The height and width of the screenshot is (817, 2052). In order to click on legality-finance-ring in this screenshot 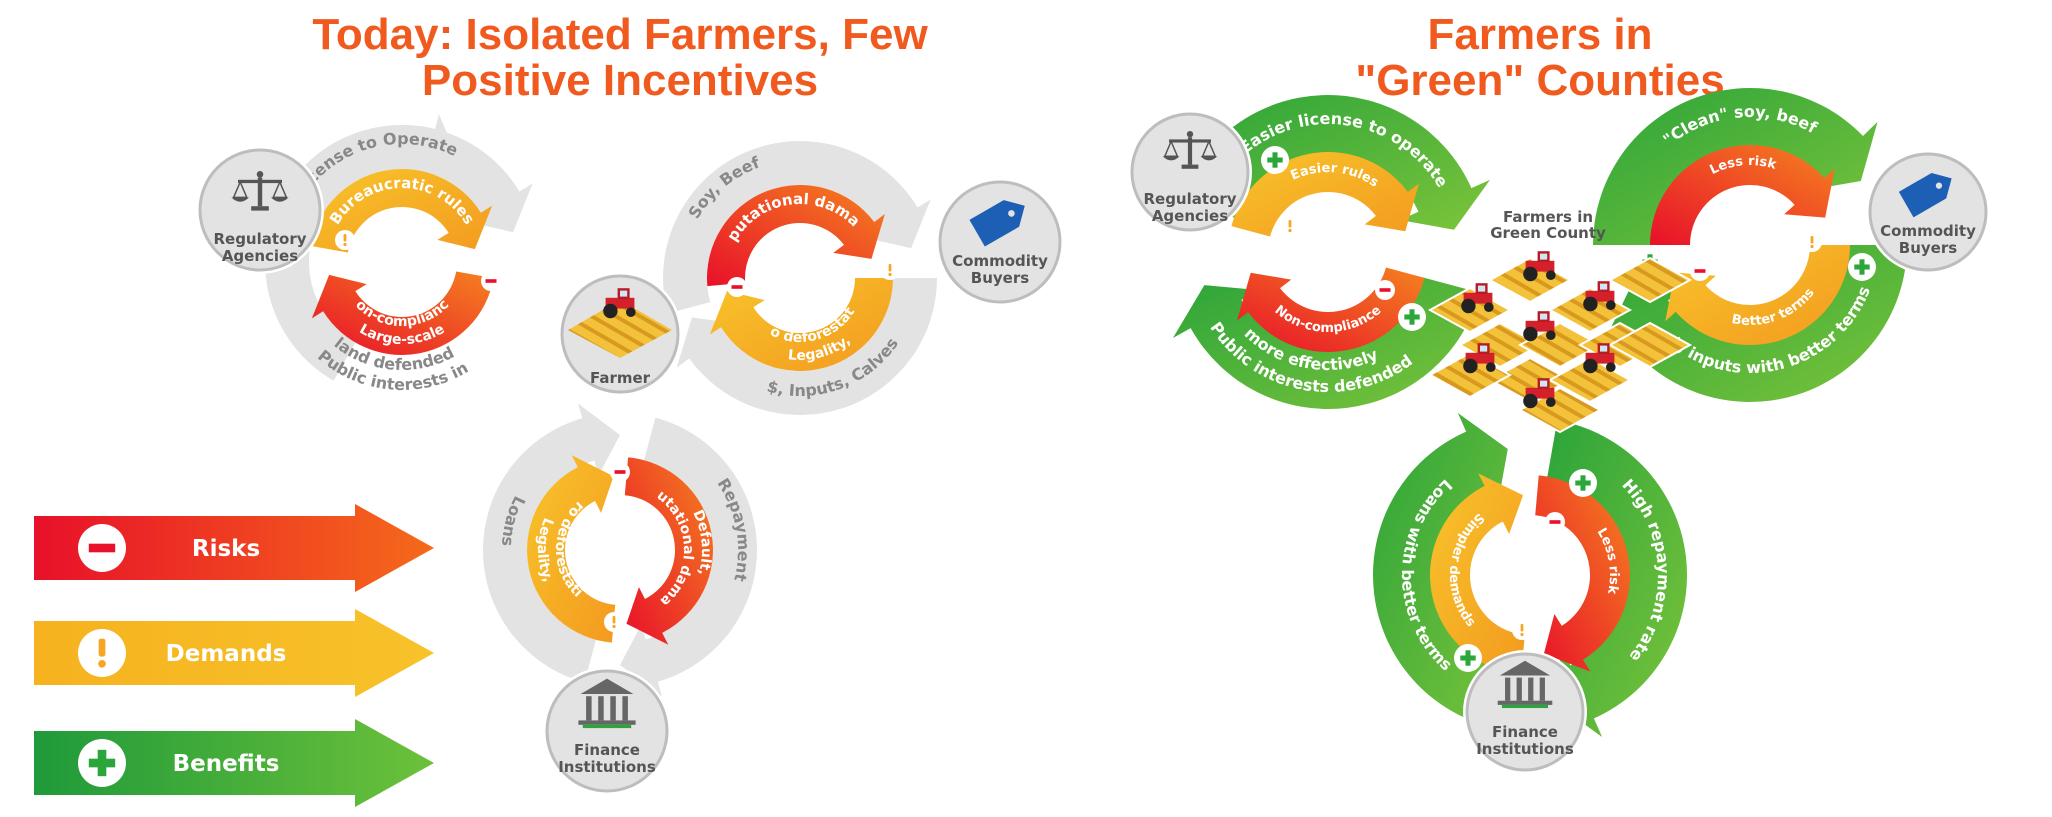, I will do `click(571, 549)`.